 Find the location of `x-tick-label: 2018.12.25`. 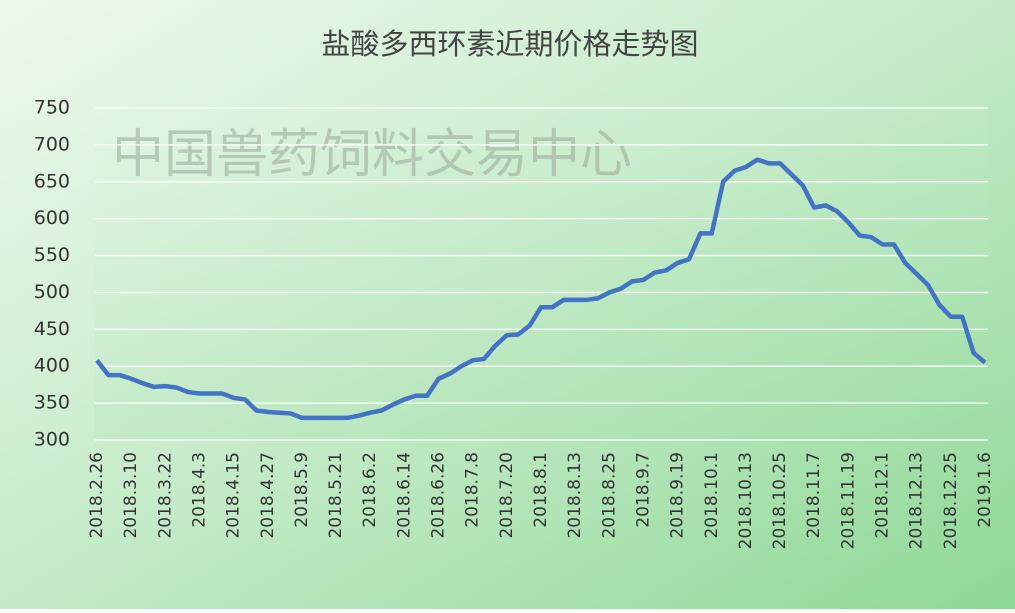

x-tick-label: 2018.12.25 is located at coordinates (951, 500).